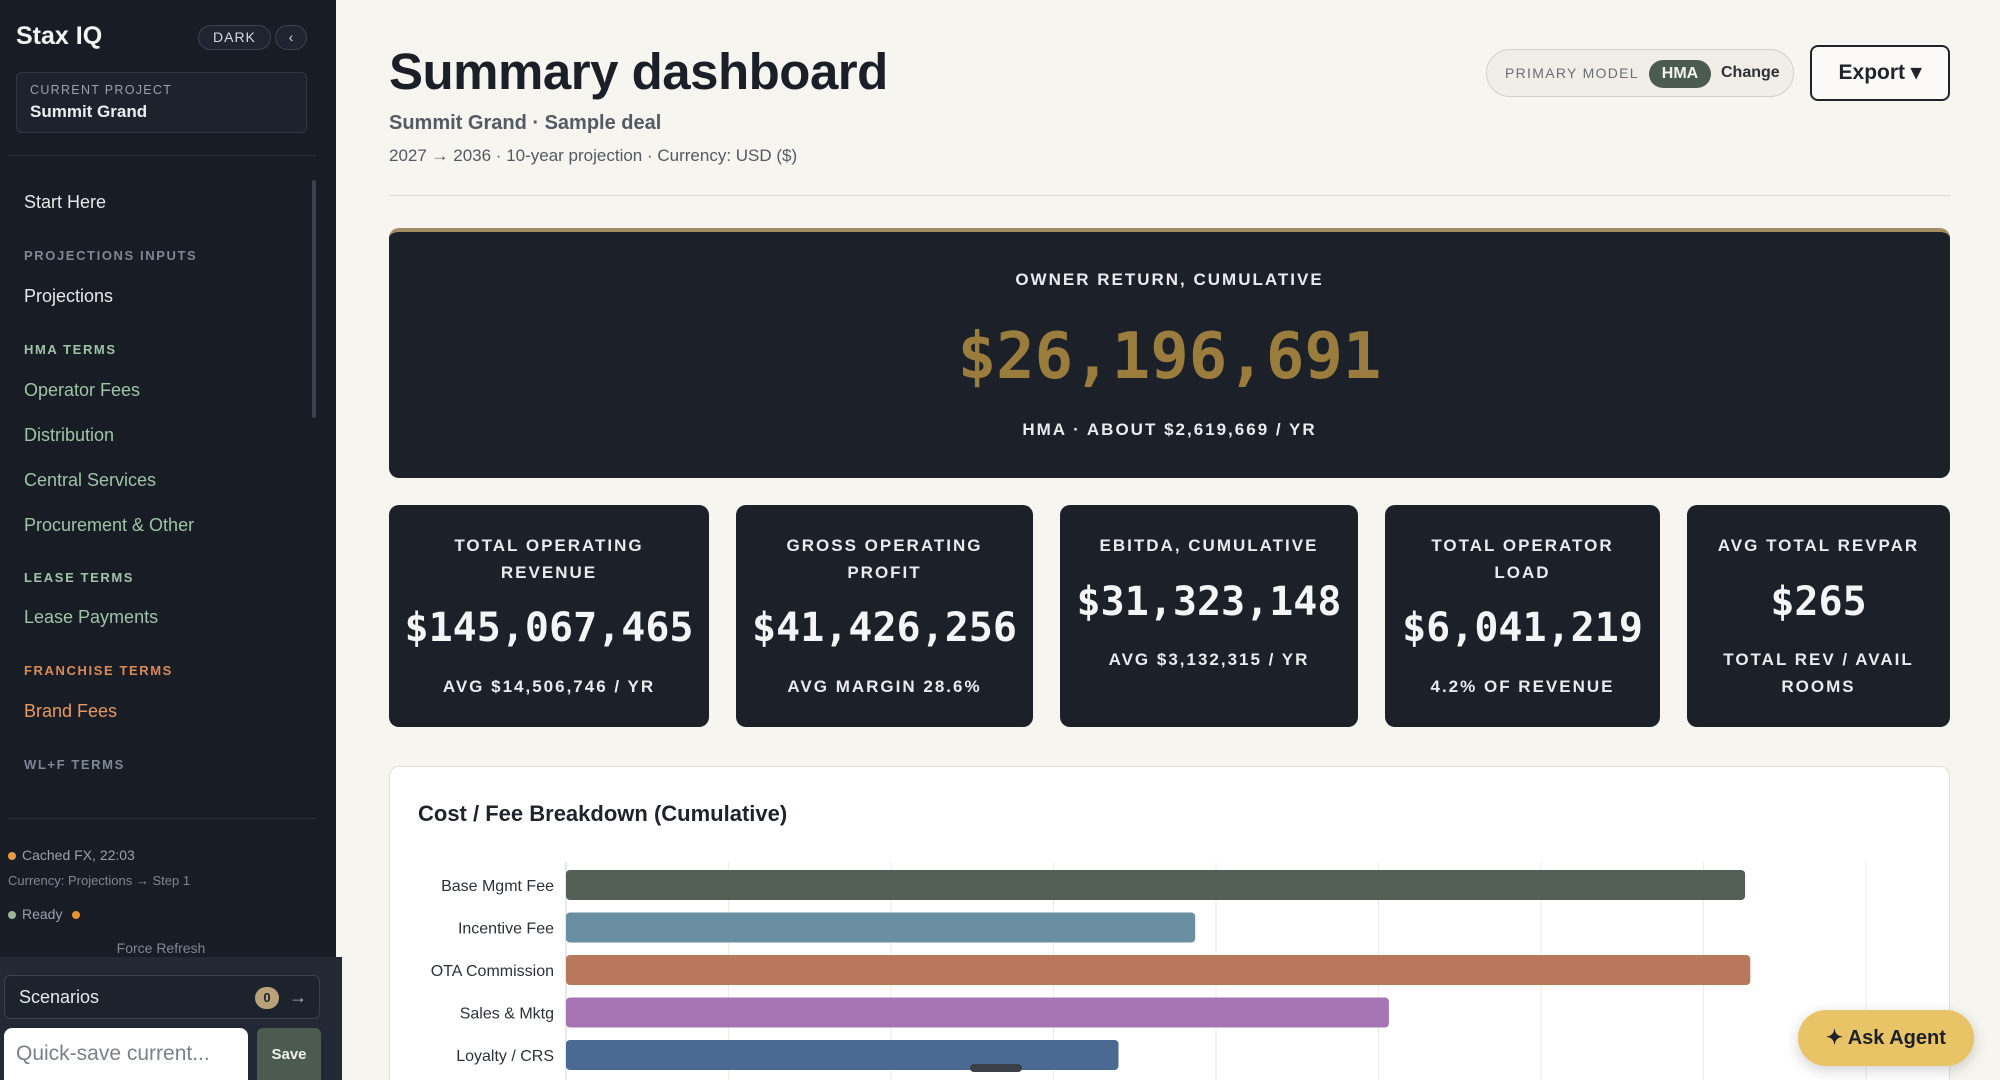 The image size is (2000, 1080). I want to click on sidebar-item-brand-fees: Brand Fees, so click(71, 711).